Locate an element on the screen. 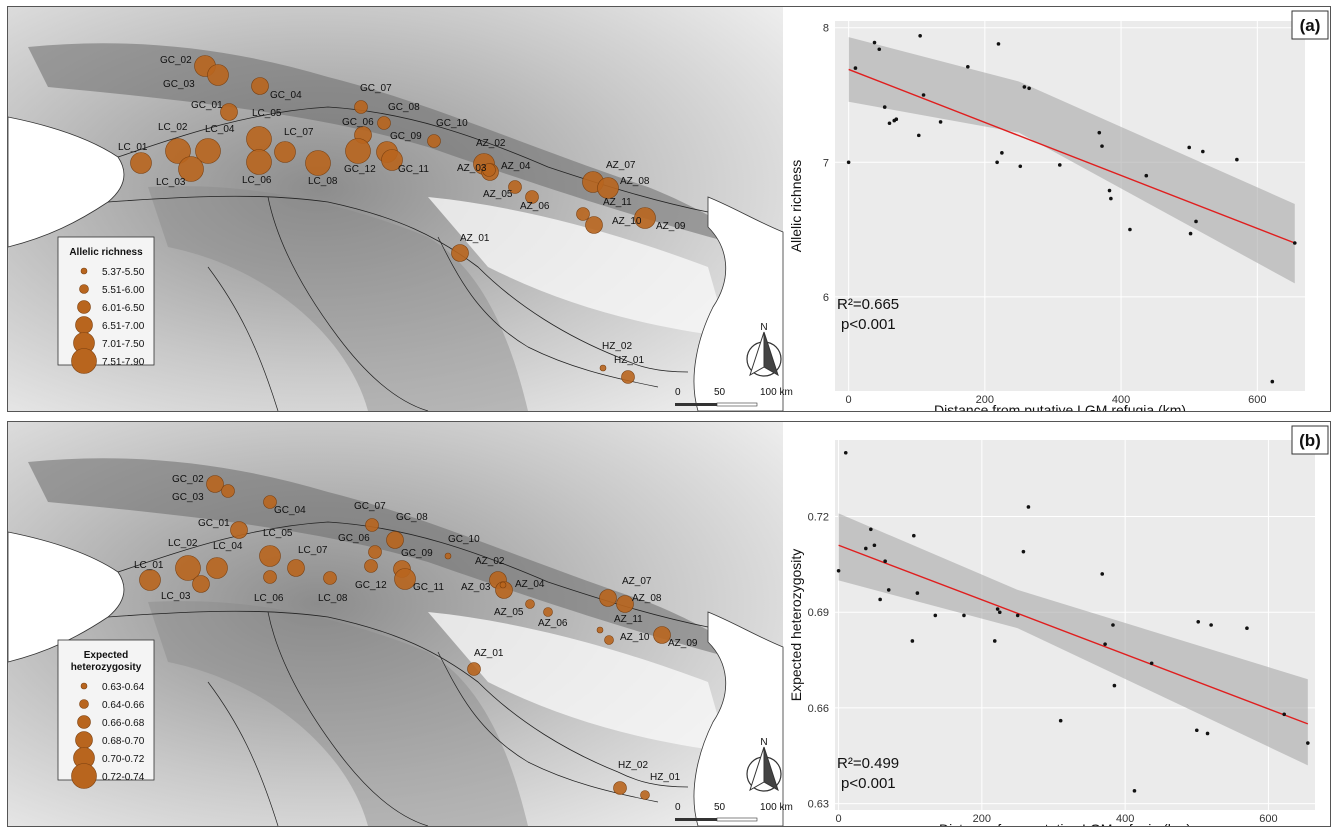 Image resolution: width=1333 pixels, height=830 pixels. x-tick-label-3: 600 is located at coordinates (1257, 400).